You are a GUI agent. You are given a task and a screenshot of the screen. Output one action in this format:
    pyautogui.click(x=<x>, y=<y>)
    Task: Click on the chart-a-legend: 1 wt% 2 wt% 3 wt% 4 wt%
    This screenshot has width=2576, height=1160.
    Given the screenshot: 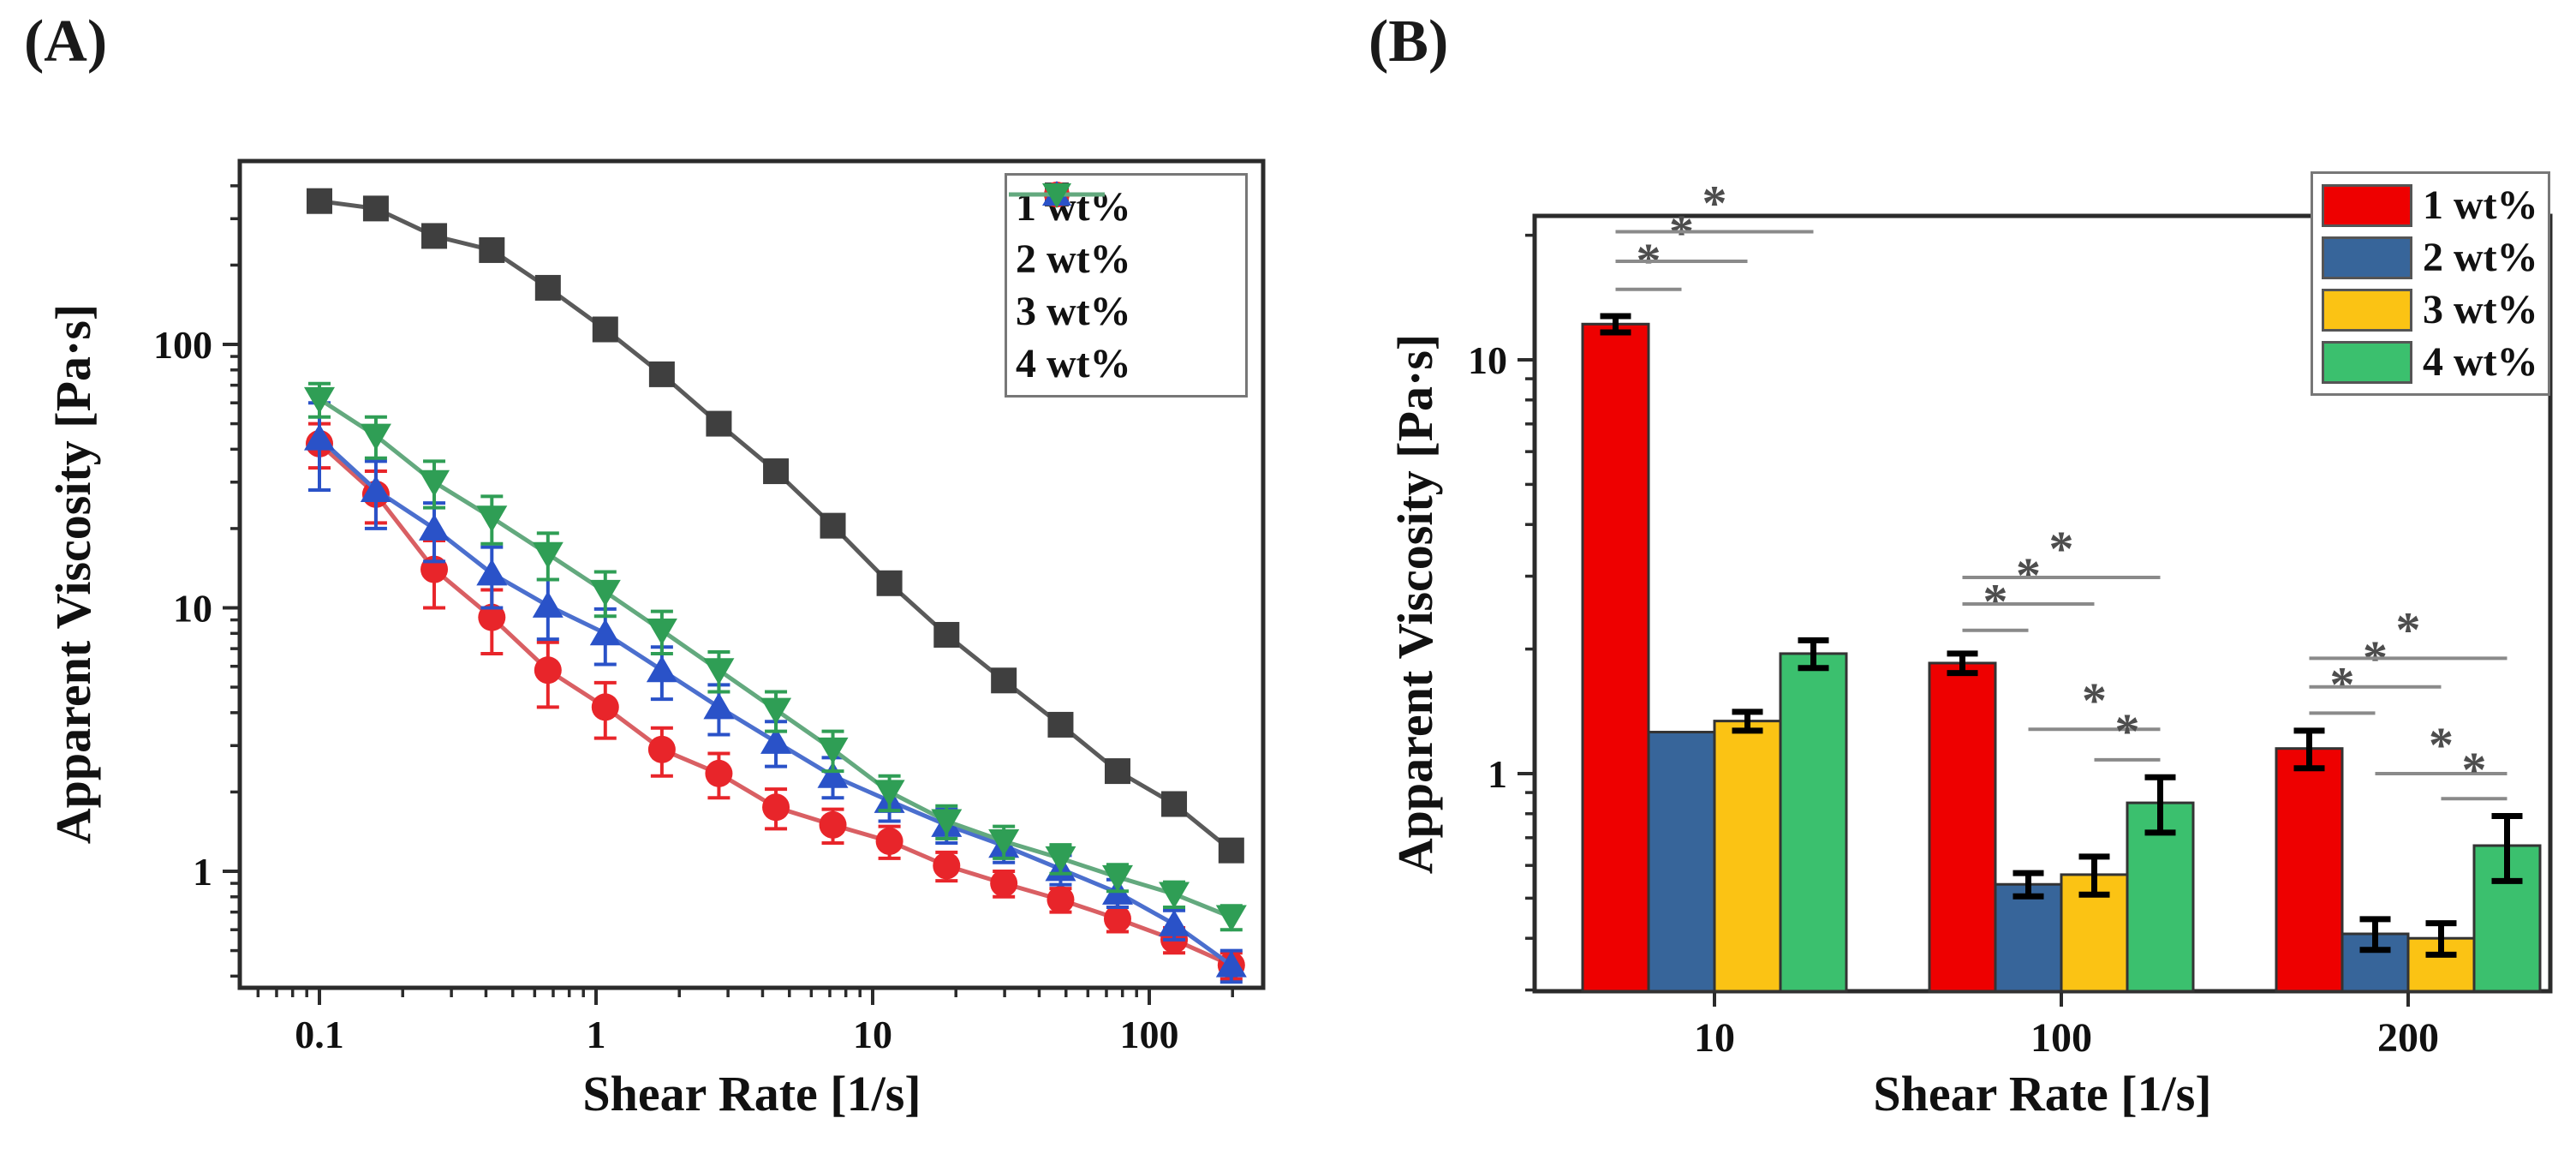 What is the action you would take?
    pyautogui.click(x=1126, y=285)
    